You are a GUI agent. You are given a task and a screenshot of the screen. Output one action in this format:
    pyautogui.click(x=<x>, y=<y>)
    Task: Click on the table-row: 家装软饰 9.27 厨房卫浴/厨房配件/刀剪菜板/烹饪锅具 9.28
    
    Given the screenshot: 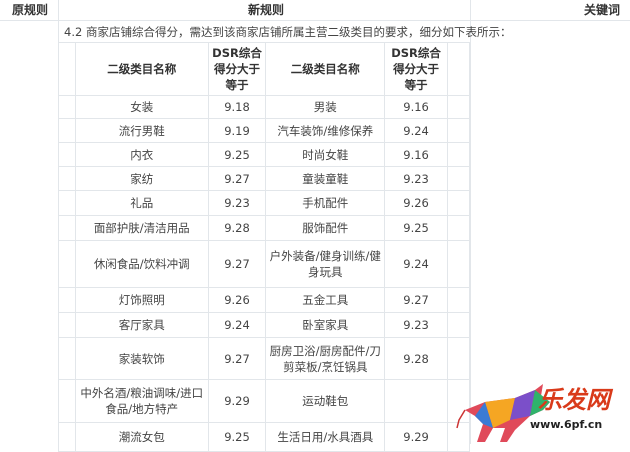 What is the action you would take?
    pyautogui.click(x=264, y=358)
    